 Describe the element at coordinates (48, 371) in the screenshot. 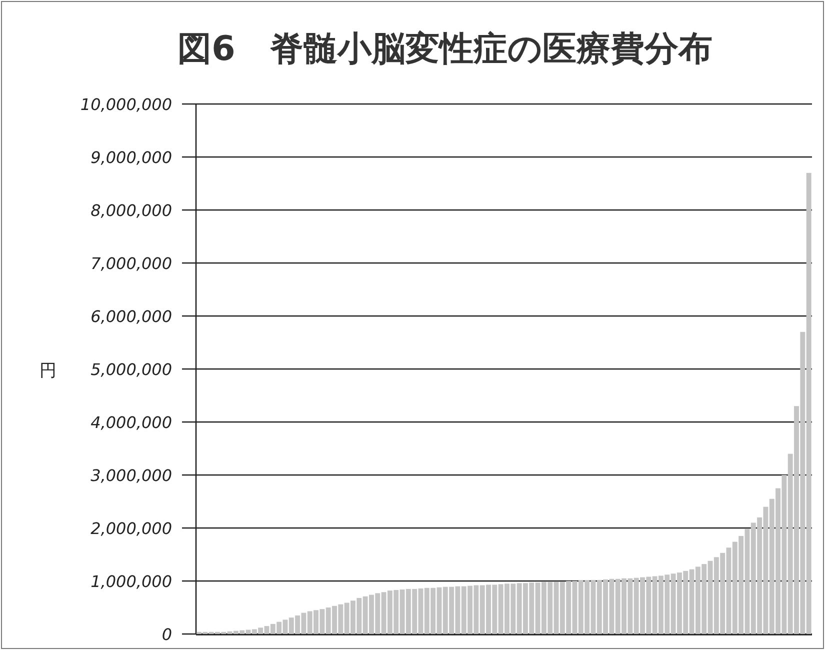

I see `y-axis-title: 円` at that location.